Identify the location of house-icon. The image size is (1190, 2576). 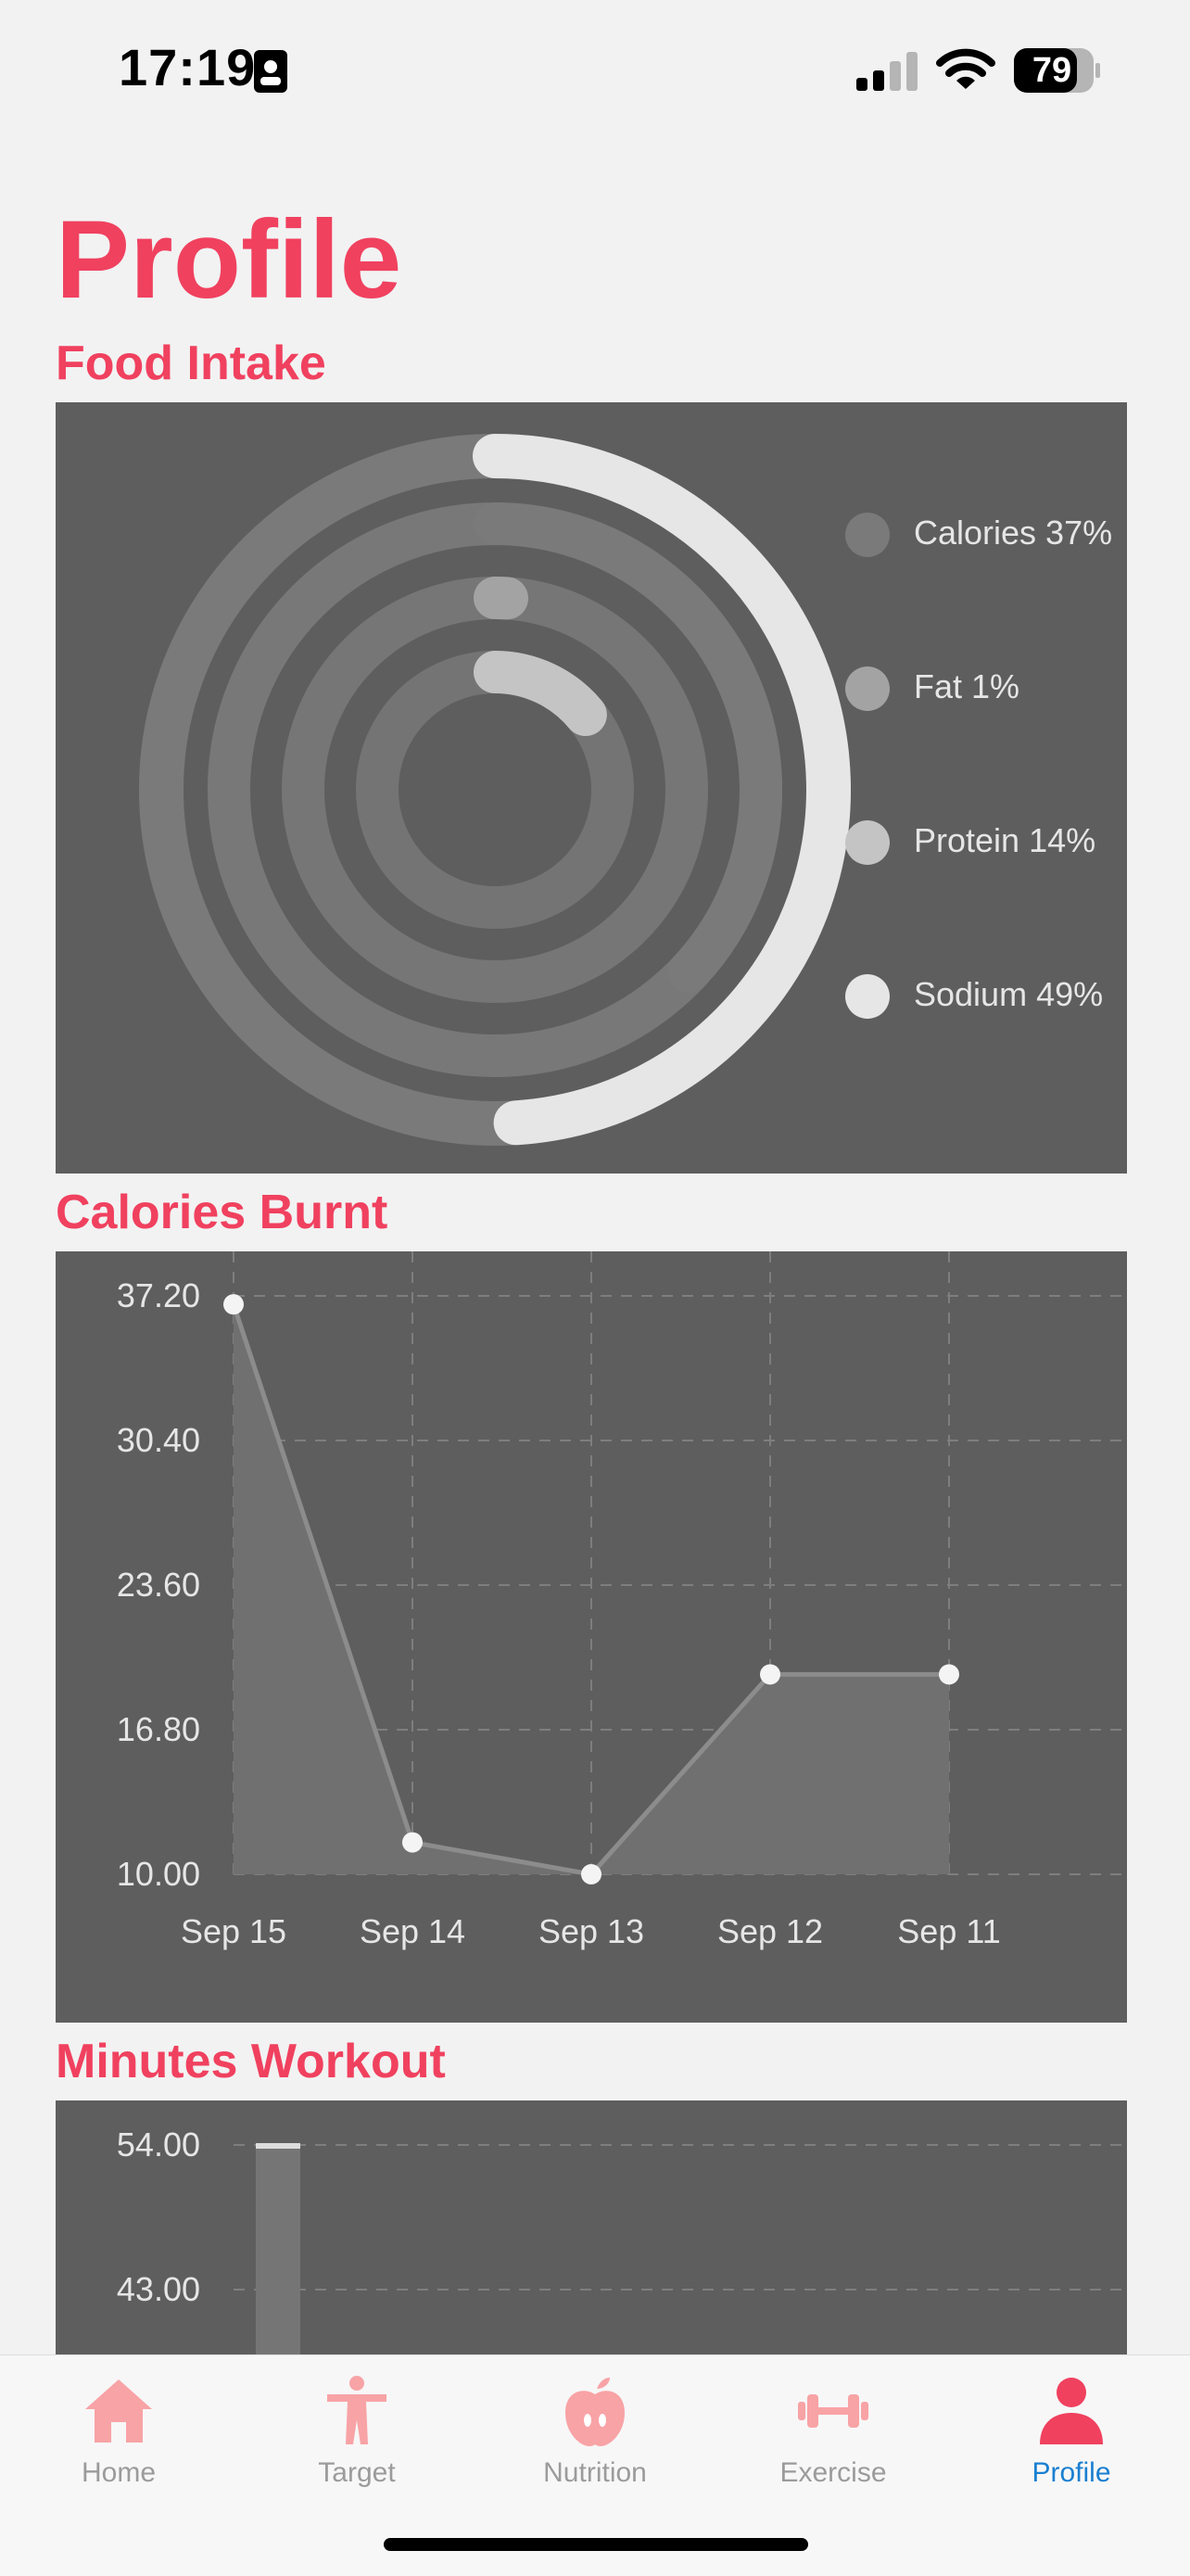
(119, 2411).